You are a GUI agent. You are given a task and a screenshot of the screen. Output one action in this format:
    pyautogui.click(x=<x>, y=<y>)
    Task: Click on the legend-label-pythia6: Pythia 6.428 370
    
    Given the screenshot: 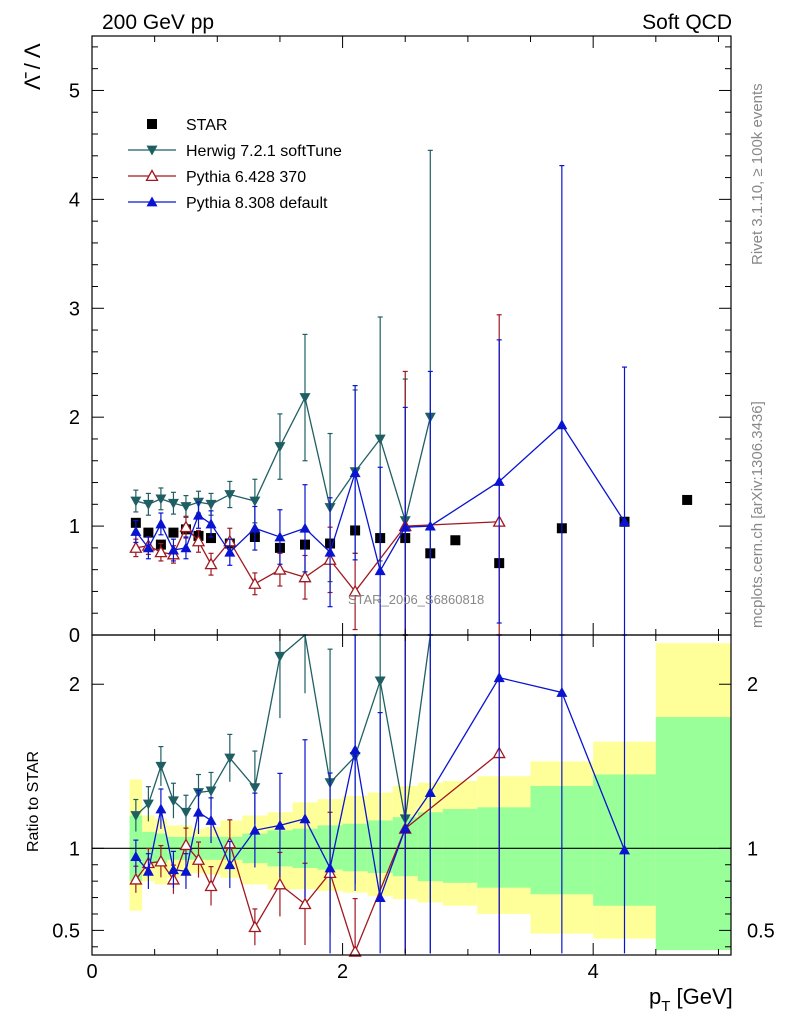 What is the action you would take?
    pyautogui.click(x=246, y=177)
    